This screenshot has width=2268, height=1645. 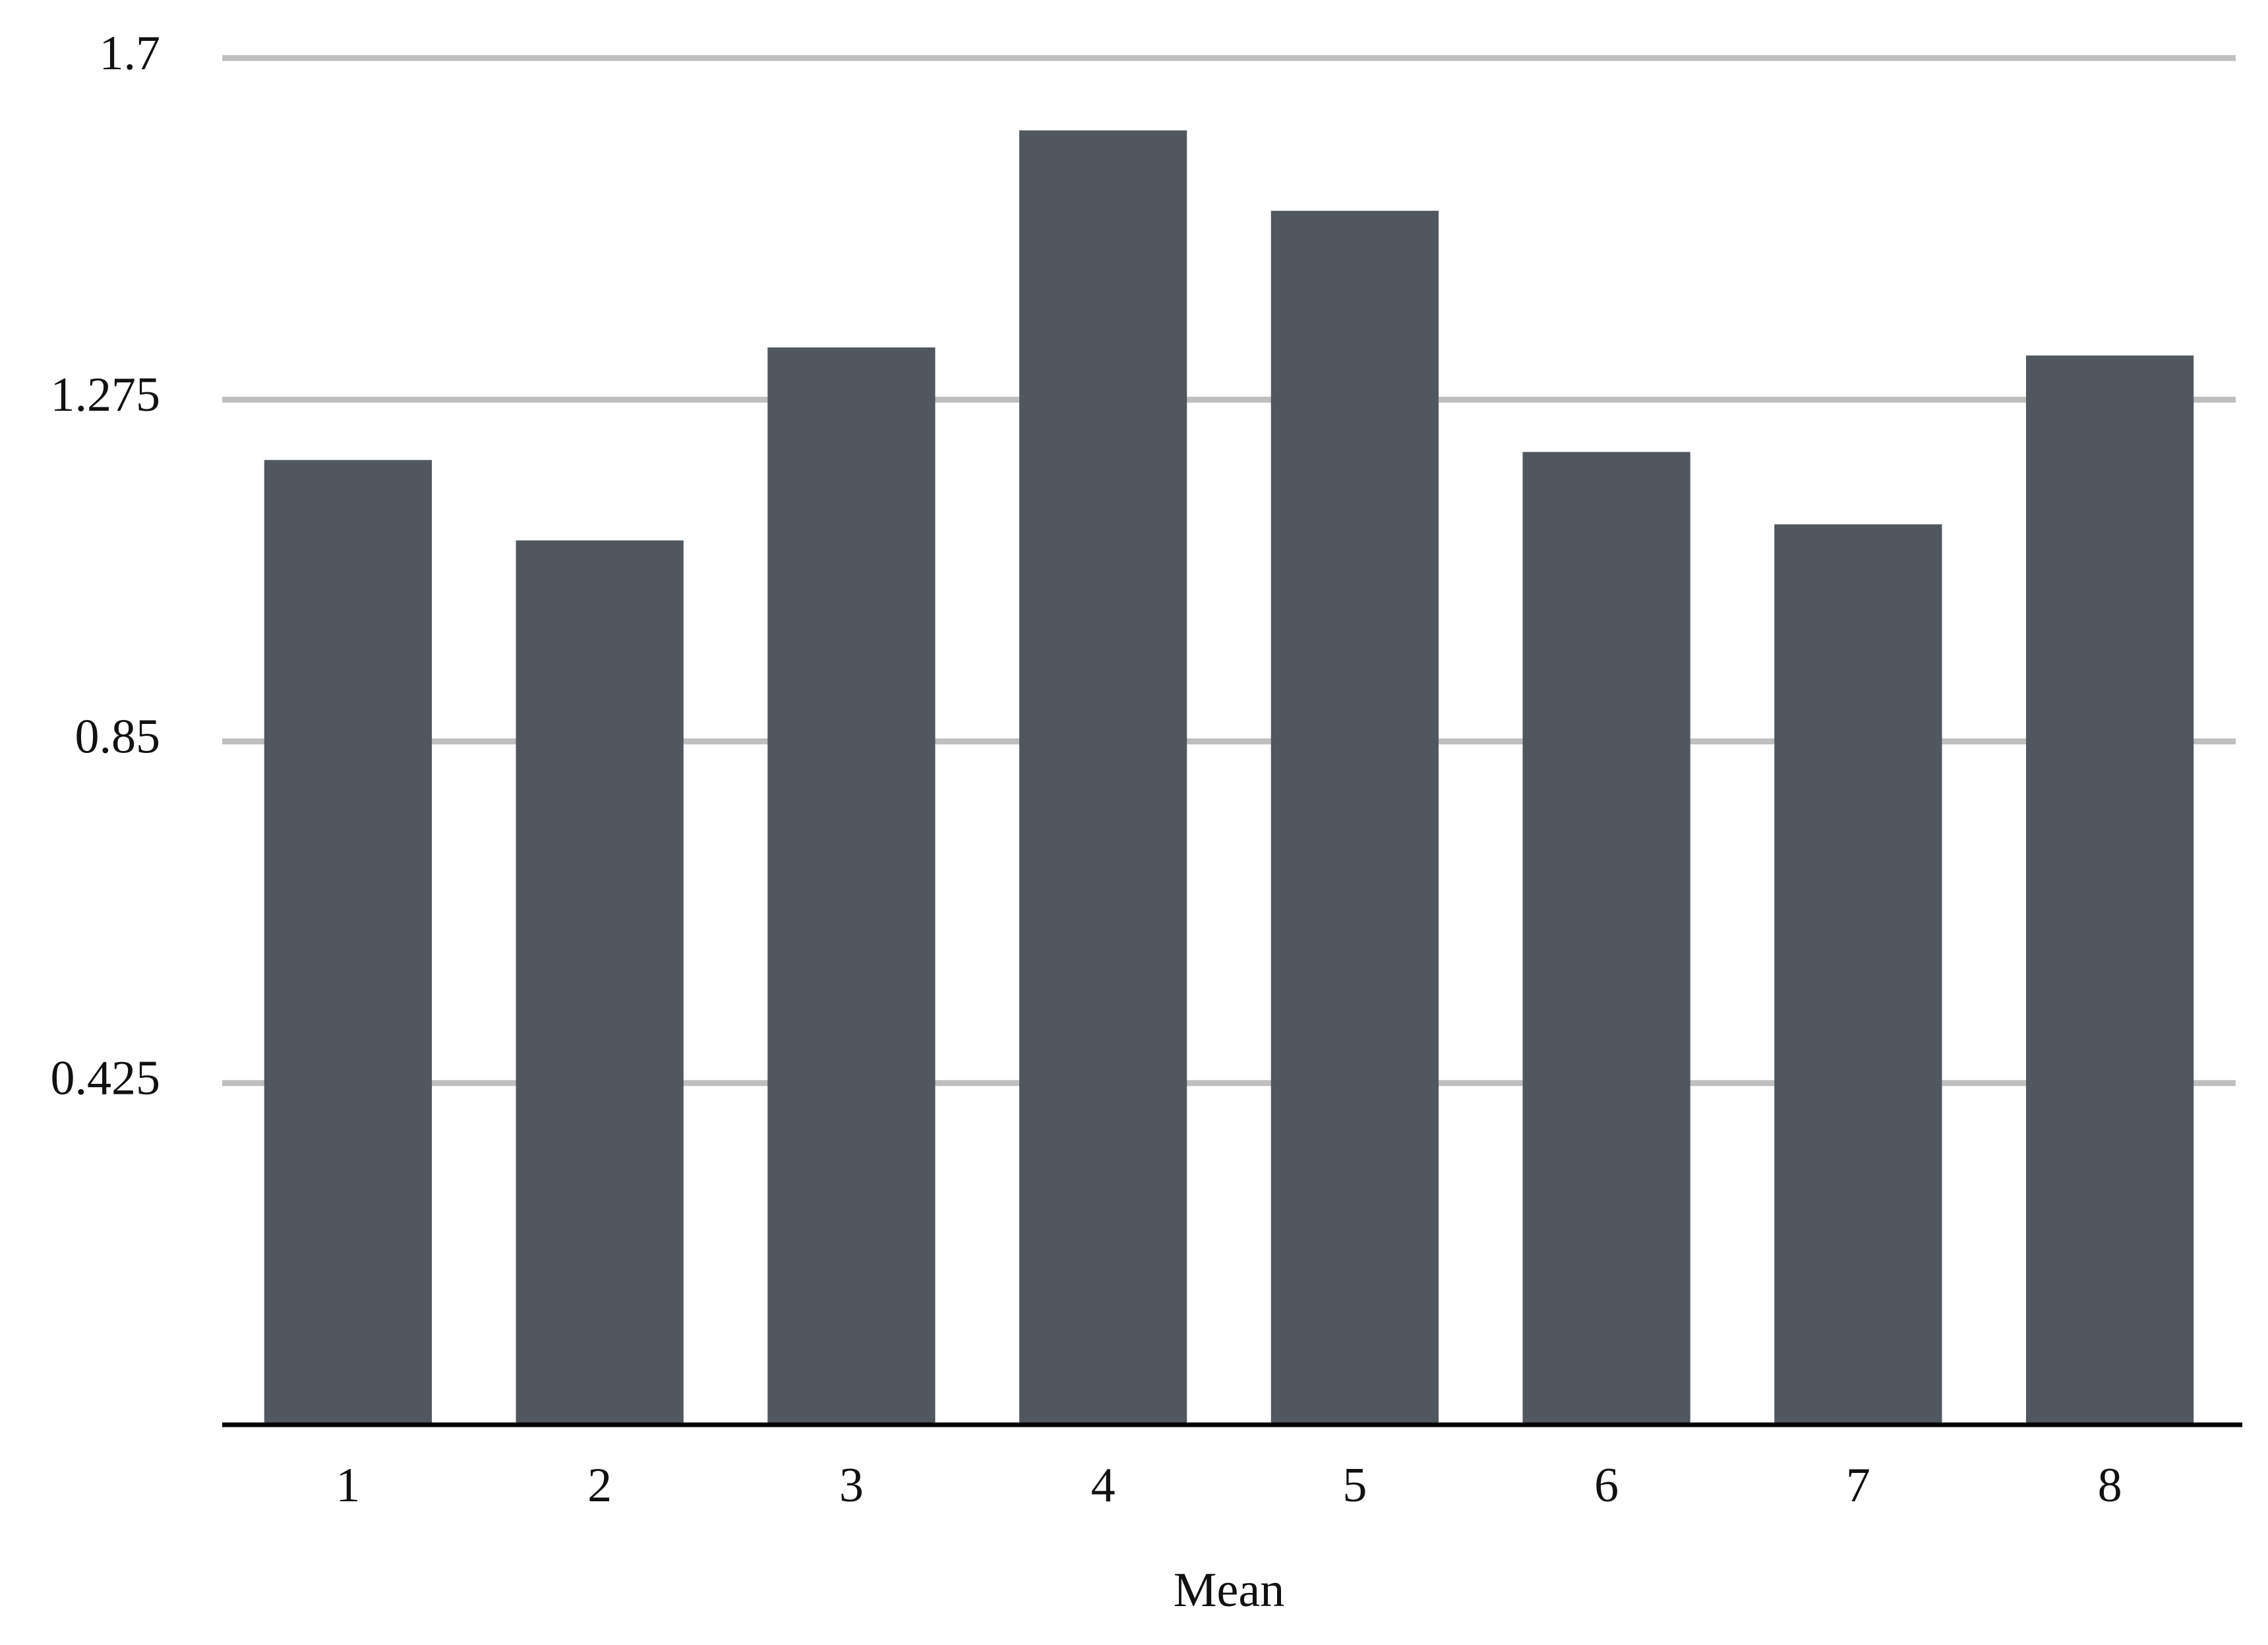 I want to click on x-tick-label: 4, so click(x=1103, y=1485).